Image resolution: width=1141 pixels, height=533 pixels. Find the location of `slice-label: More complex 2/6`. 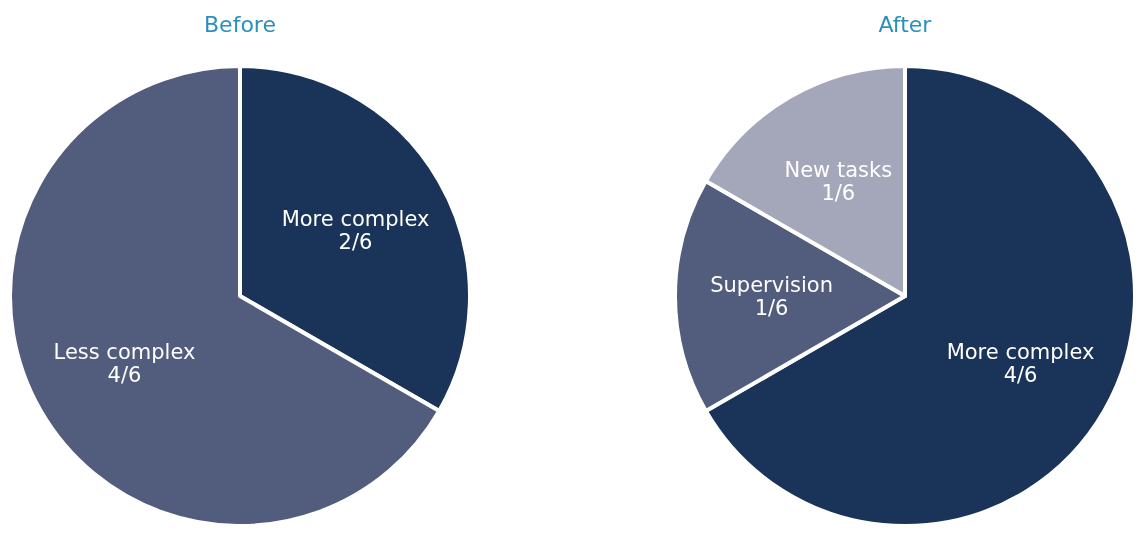

slice-label: More complex 2/6 is located at coordinates (355, 230).